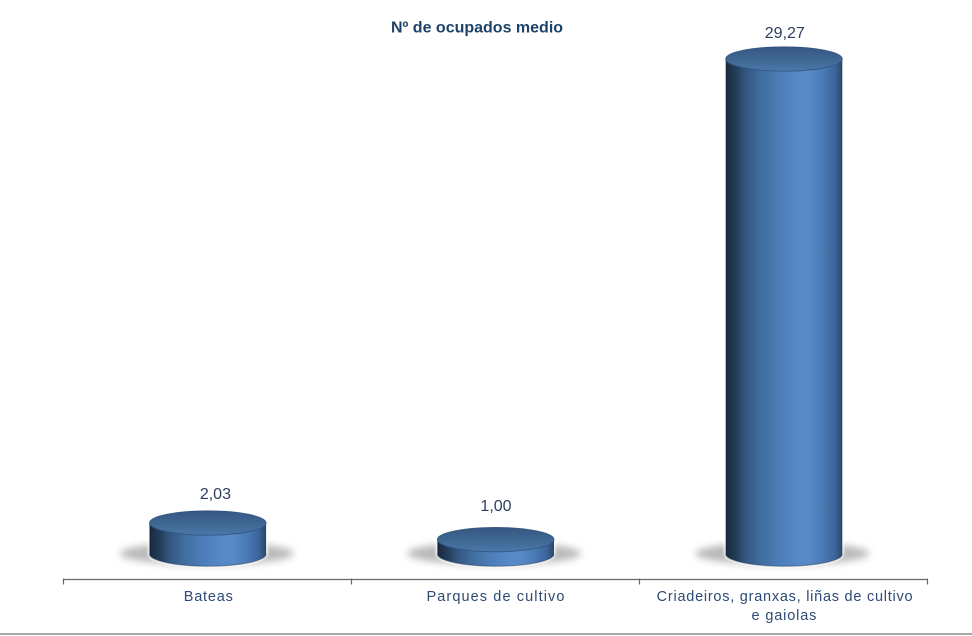  I want to click on svg-text: Bateas, so click(209, 597).